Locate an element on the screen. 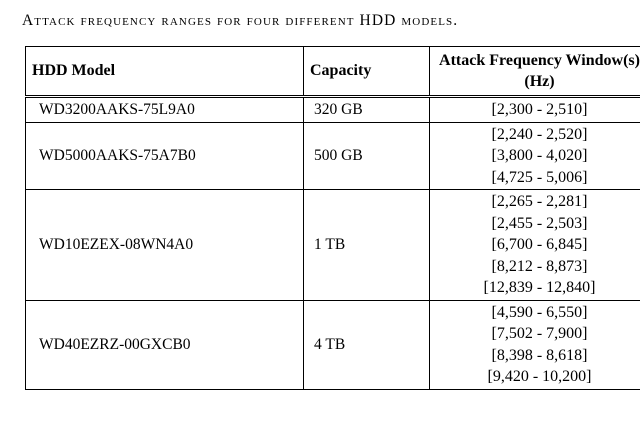 Image resolution: width=640 pixels, height=422 pixels. frequency-window: [4,590 - 6,550] is located at coordinates (539, 312).